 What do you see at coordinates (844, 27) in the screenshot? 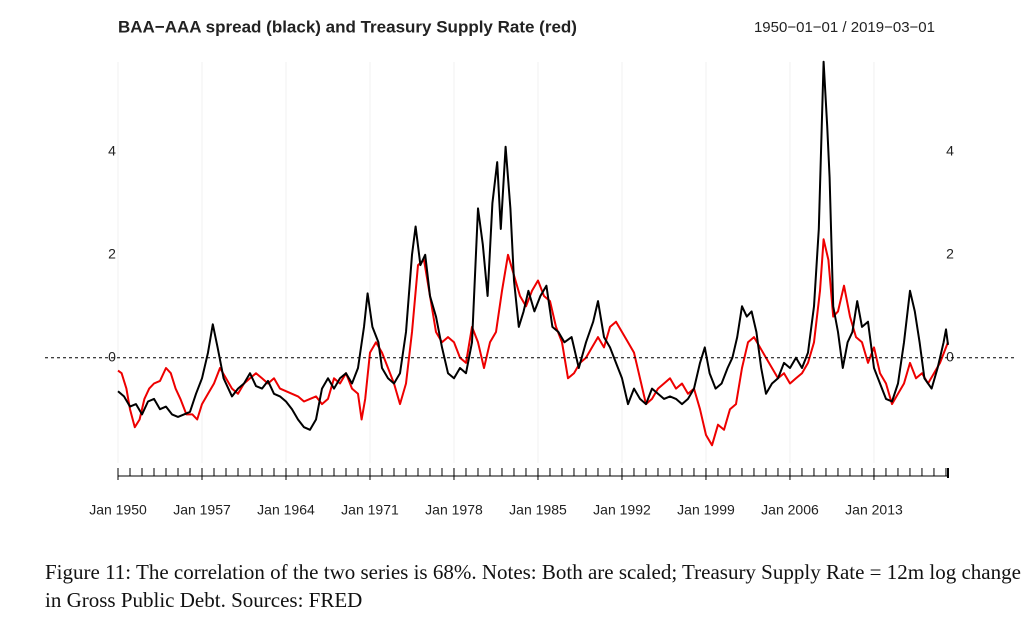
I see `chart-subtitle: 1950−01−01 / 2019−03−01` at bounding box center [844, 27].